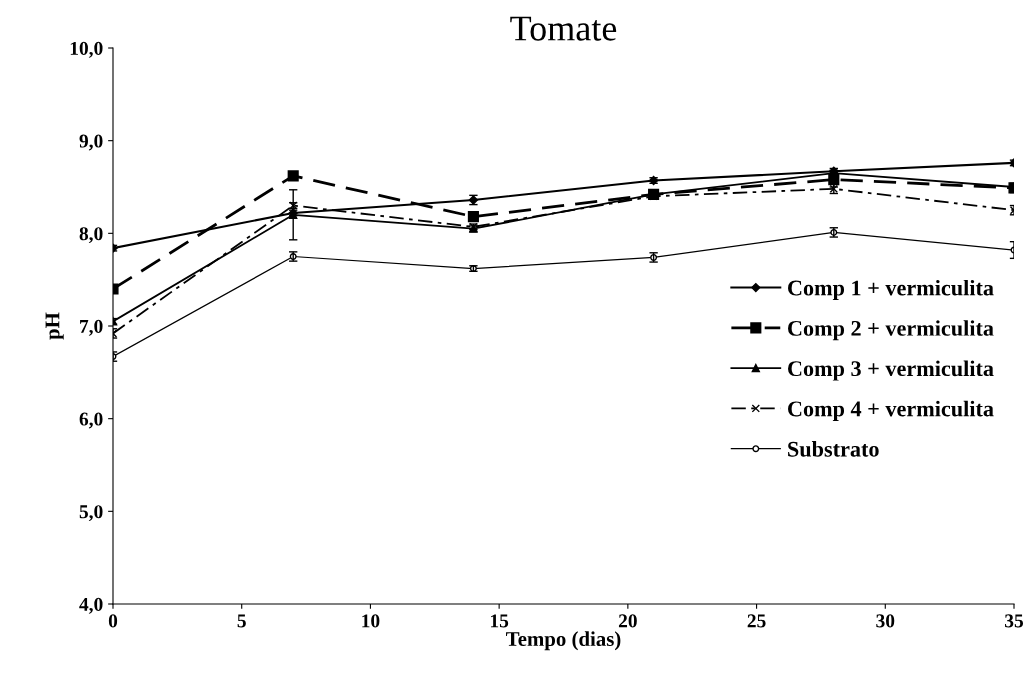 Image resolution: width=1031 pixels, height=676 pixels. I want to click on x-tick-label: 25, so click(756, 621).